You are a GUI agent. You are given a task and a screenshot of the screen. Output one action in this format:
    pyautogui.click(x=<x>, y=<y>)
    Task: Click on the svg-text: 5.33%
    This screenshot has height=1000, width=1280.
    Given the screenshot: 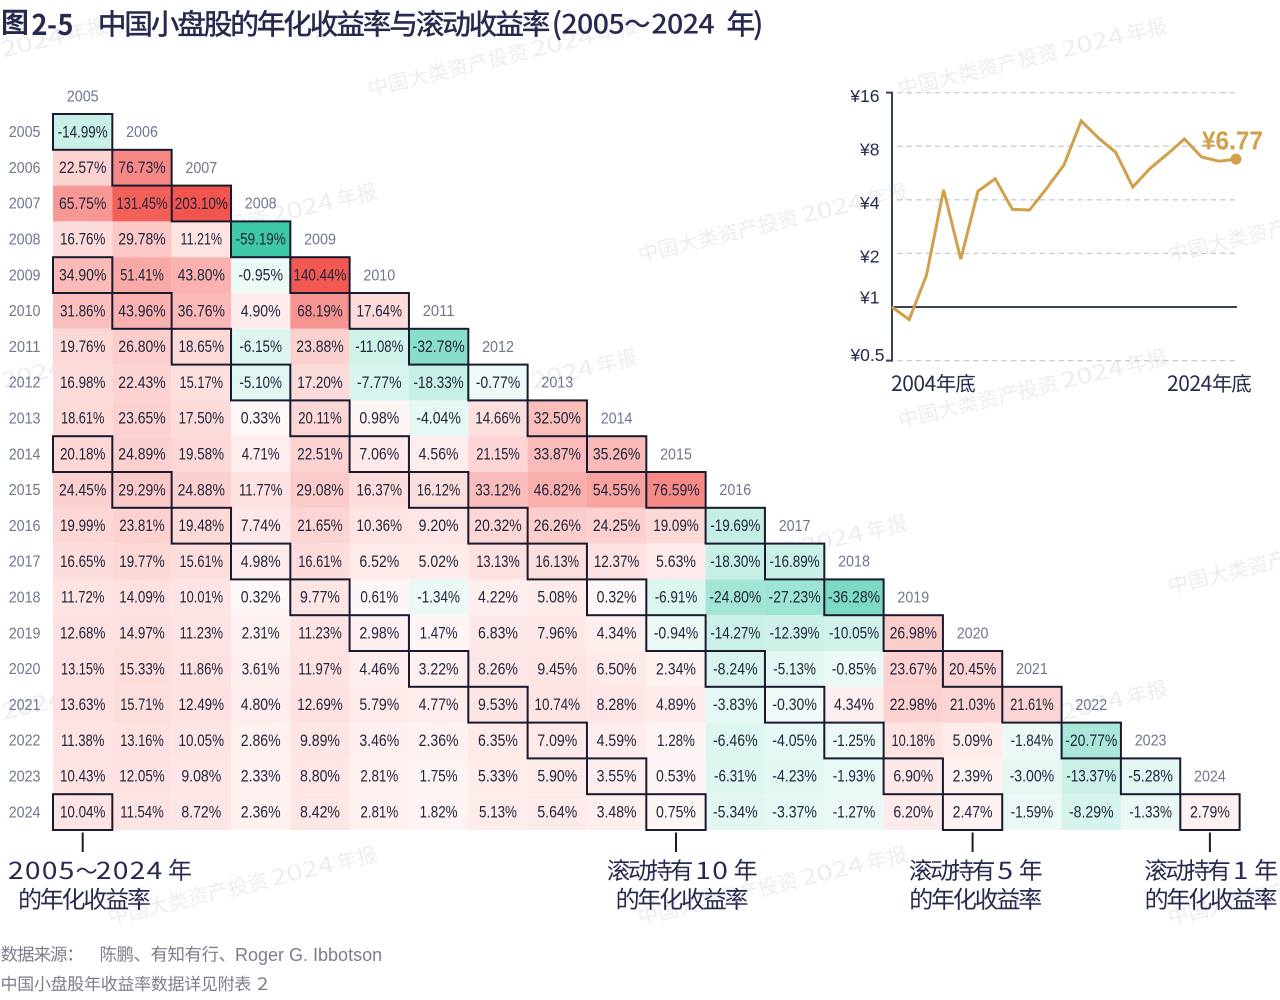 What is the action you would take?
    pyautogui.click(x=498, y=777)
    